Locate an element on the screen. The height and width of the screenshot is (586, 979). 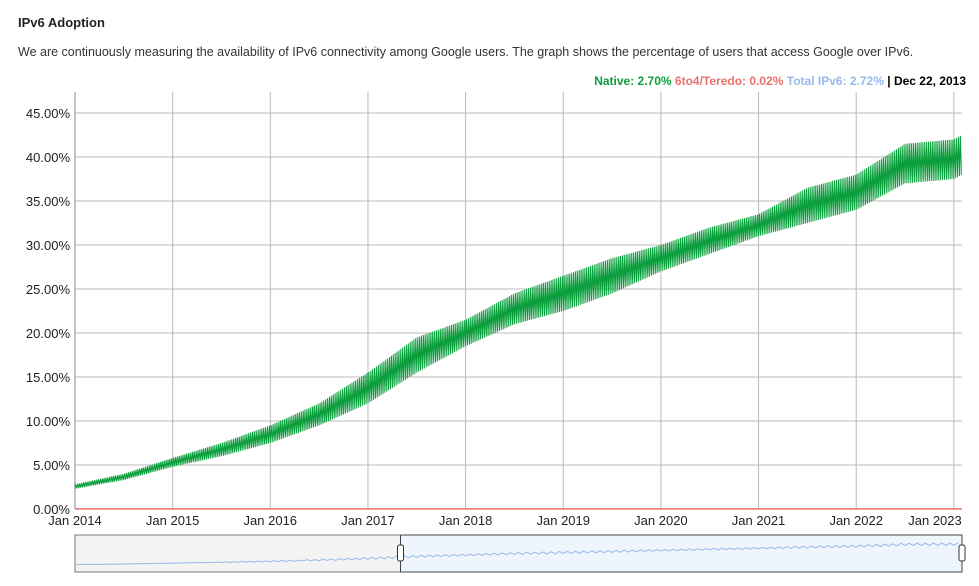
x-tick-label: Jan 2019 is located at coordinates (564, 520).